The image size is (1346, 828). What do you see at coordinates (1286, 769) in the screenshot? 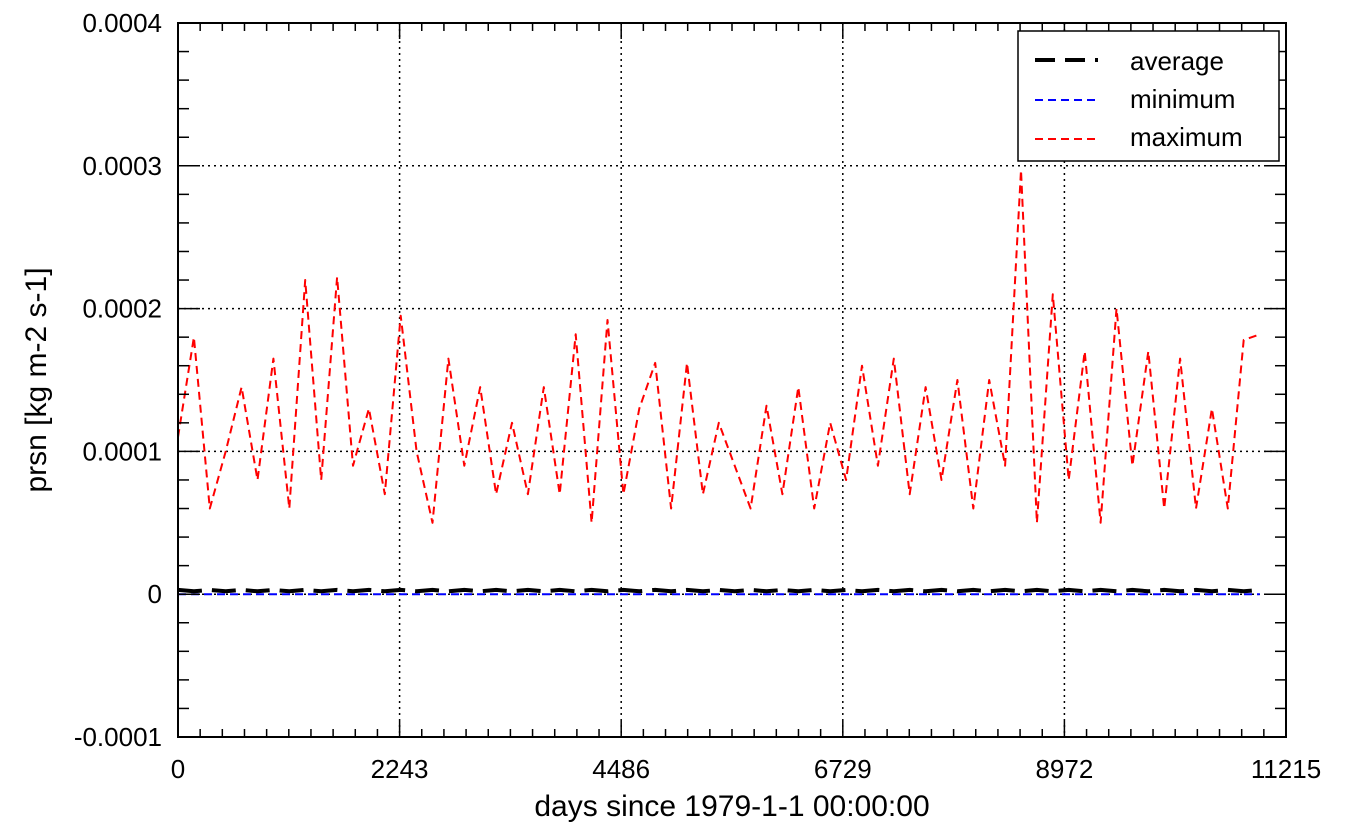
I see `x-tick-label: 11215` at bounding box center [1286, 769].